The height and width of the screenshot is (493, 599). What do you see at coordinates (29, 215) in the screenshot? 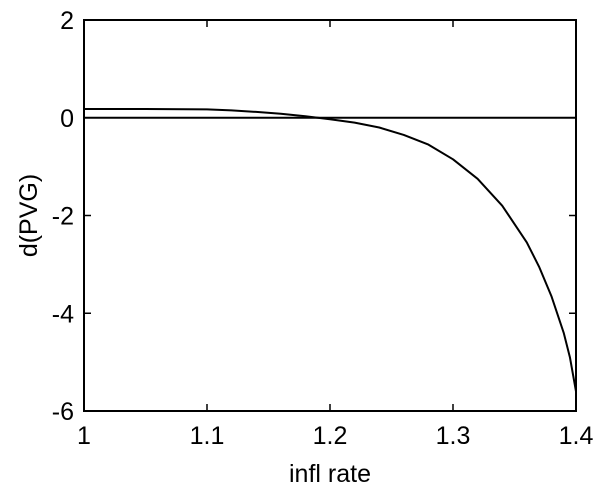
I see `y-axis-label: d(PVG)` at bounding box center [29, 215].